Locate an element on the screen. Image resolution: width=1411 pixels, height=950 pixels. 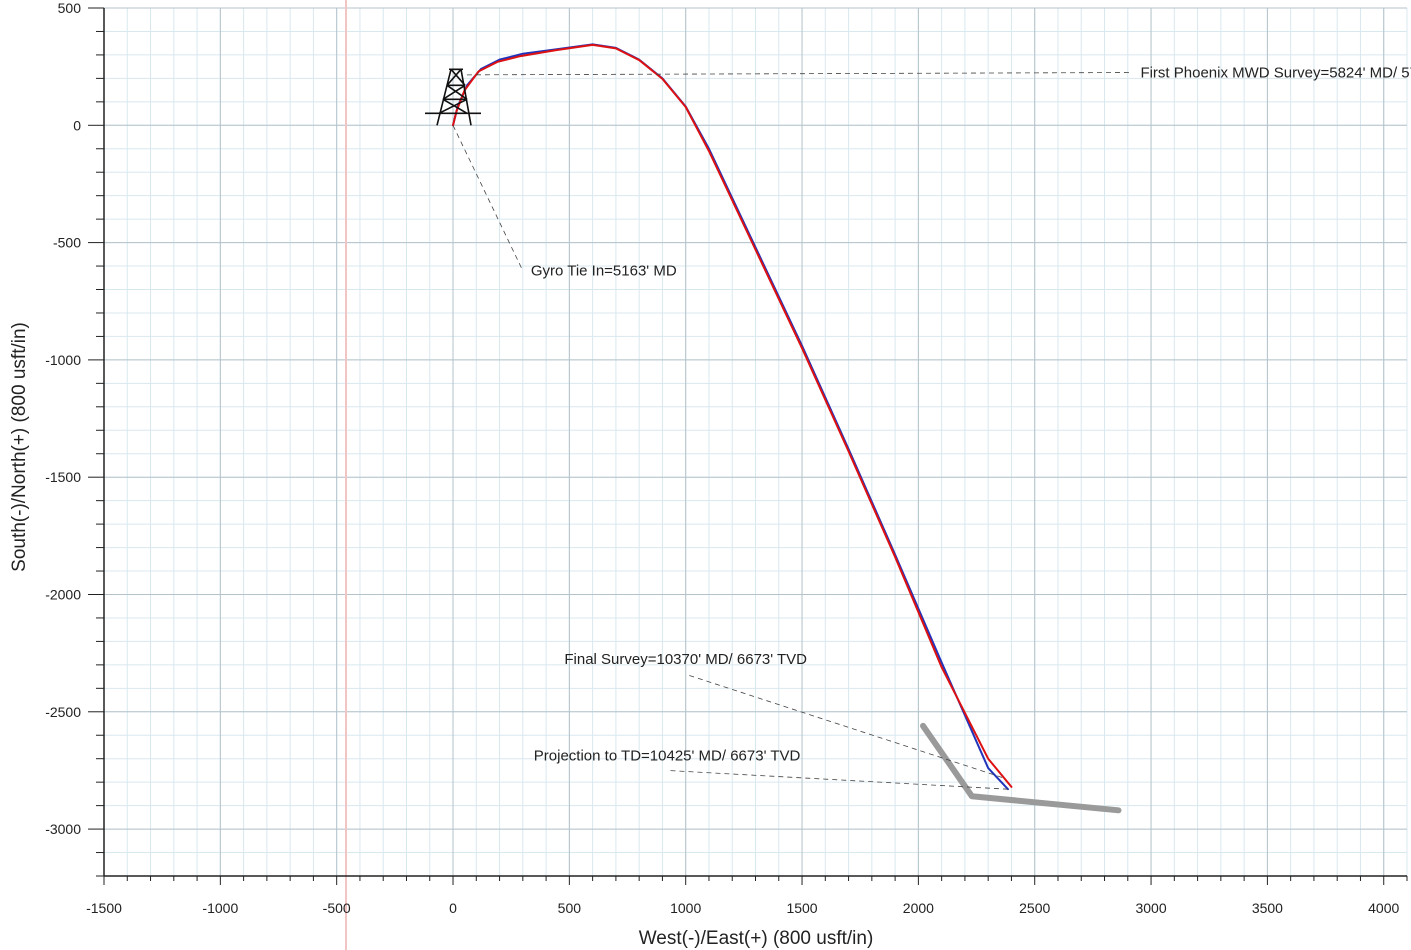
annotation-label: Final Survey=10370' MD/ 6673' TVD is located at coordinates (685, 659).